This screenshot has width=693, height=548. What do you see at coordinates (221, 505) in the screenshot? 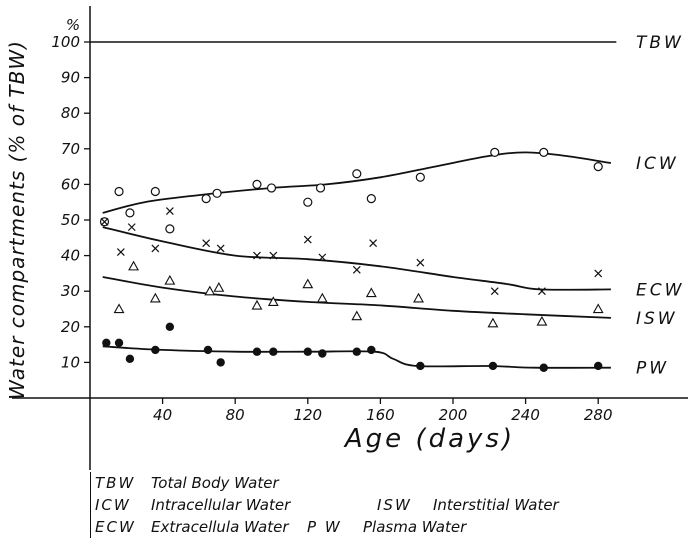
I see `legend-full-icw: Intracellular Water` at bounding box center [221, 505].